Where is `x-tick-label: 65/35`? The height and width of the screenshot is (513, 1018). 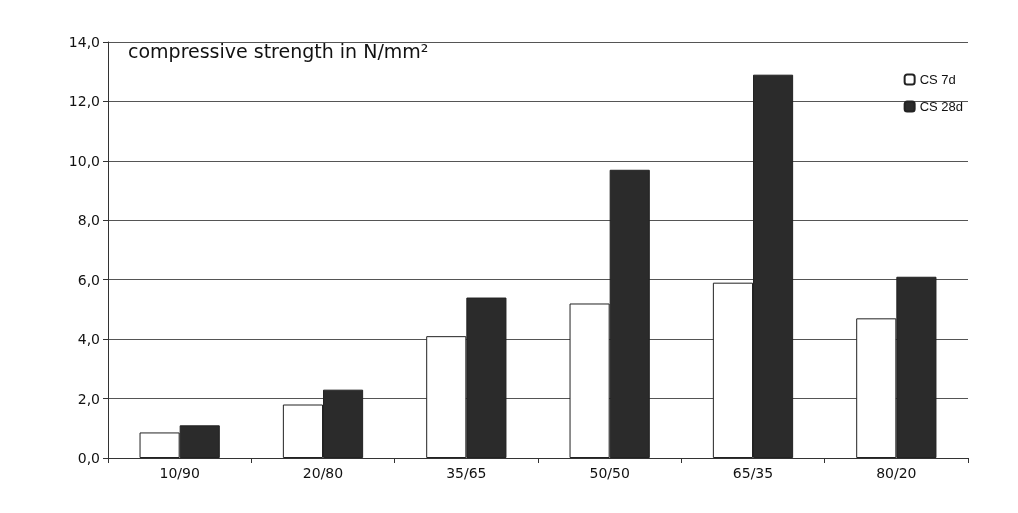
x-tick-label: 65/35 is located at coordinates (753, 473).